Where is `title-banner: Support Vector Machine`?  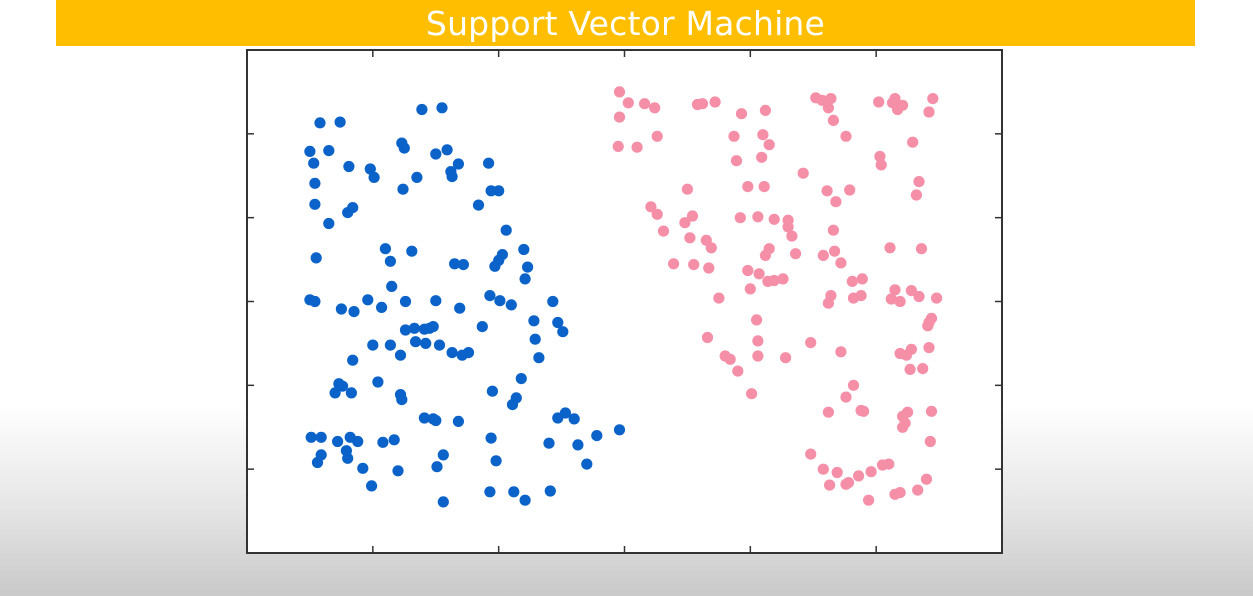
title-banner: Support Vector Machine is located at coordinates (625, 23).